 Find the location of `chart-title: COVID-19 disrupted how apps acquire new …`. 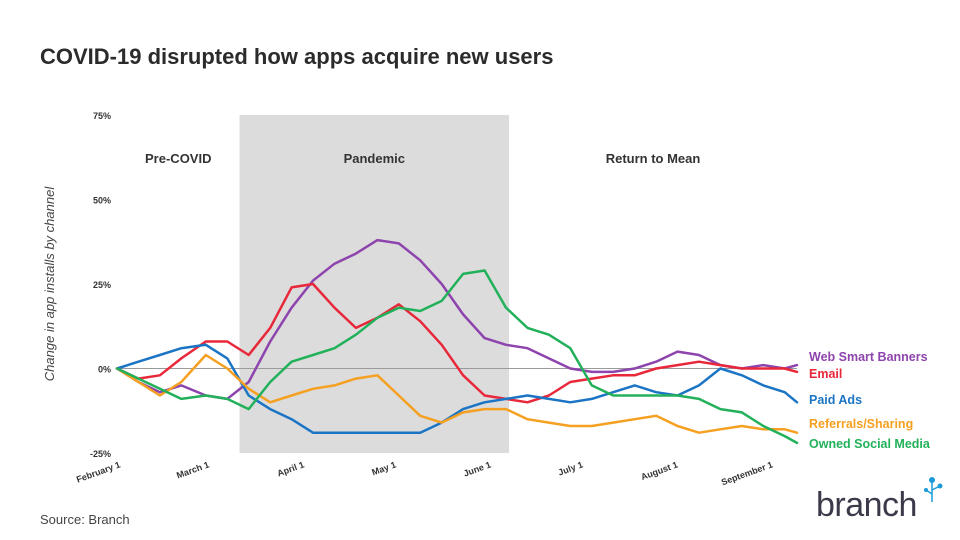

chart-title: COVID-19 disrupted how apps acquire new … is located at coordinates (297, 56).